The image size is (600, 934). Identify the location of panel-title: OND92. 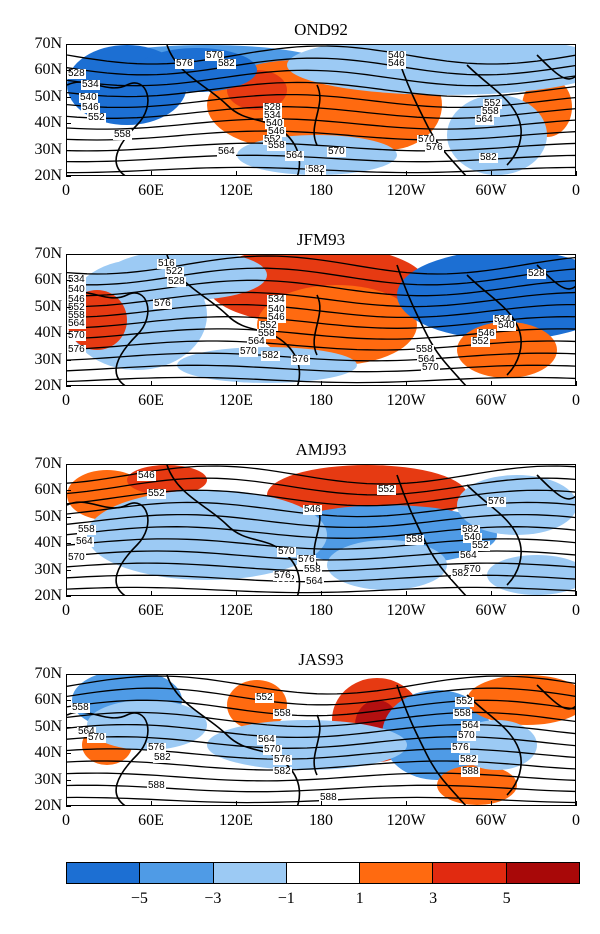
(321, 29).